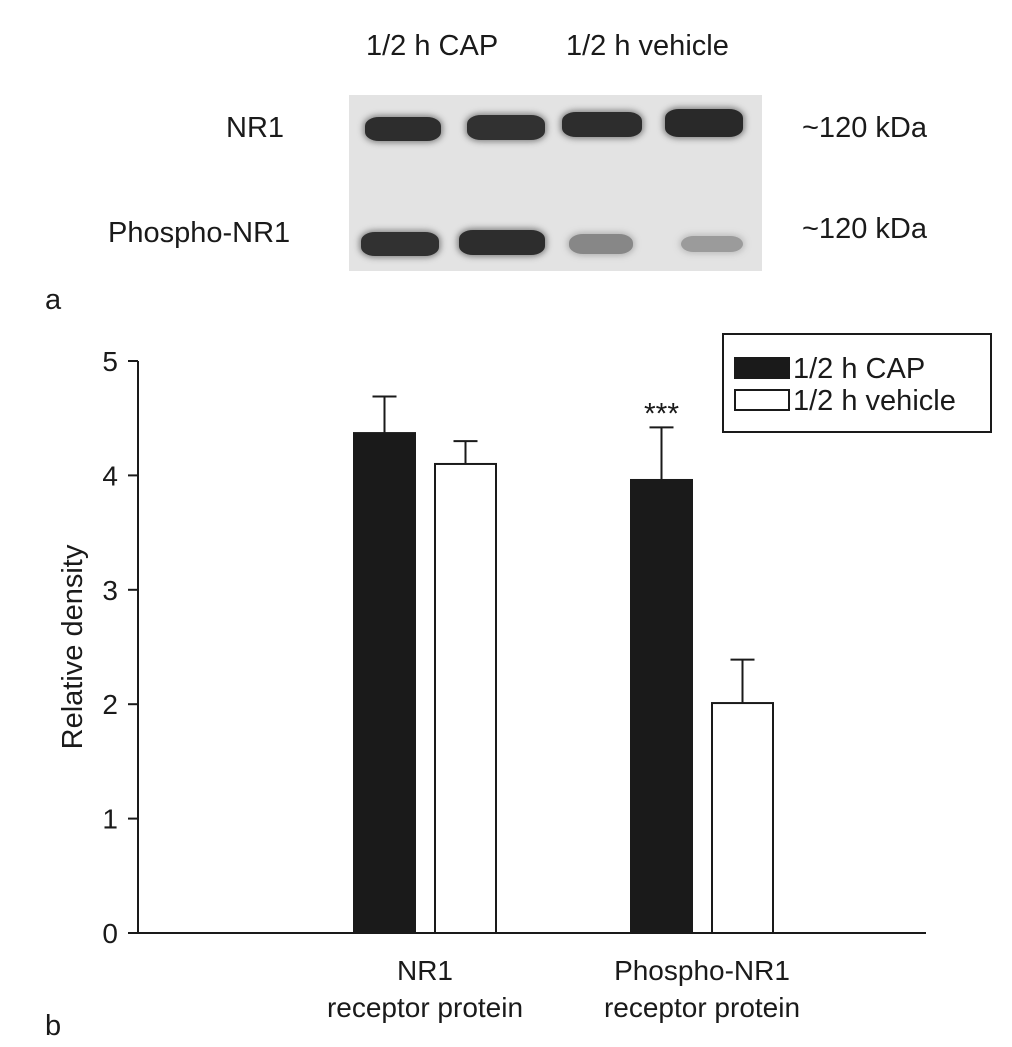 The width and height of the screenshot is (1012, 1047). What do you see at coordinates (859, 369) in the screenshot?
I see `legend-label-cap: 1/2 h CAP` at bounding box center [859, 369].